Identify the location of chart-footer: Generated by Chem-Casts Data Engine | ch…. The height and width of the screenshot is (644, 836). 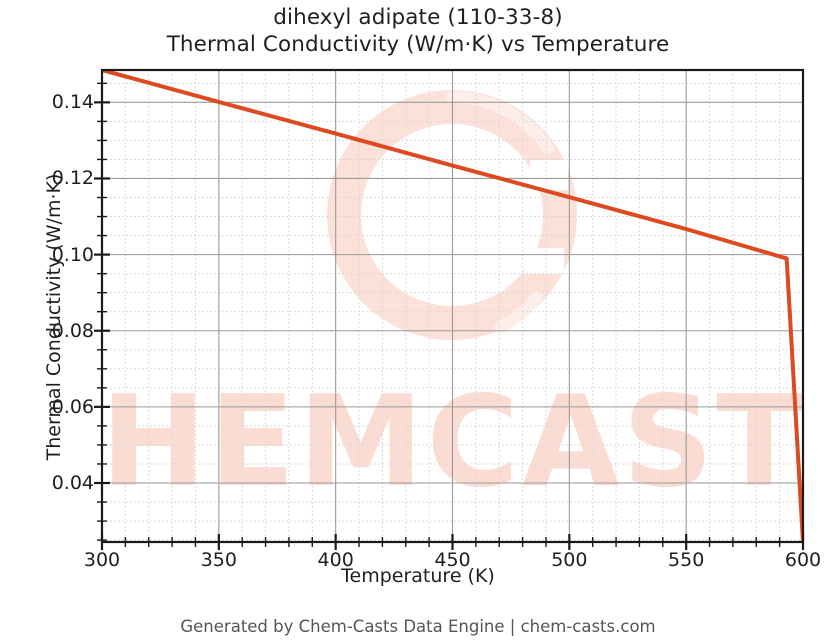
(418, 626).